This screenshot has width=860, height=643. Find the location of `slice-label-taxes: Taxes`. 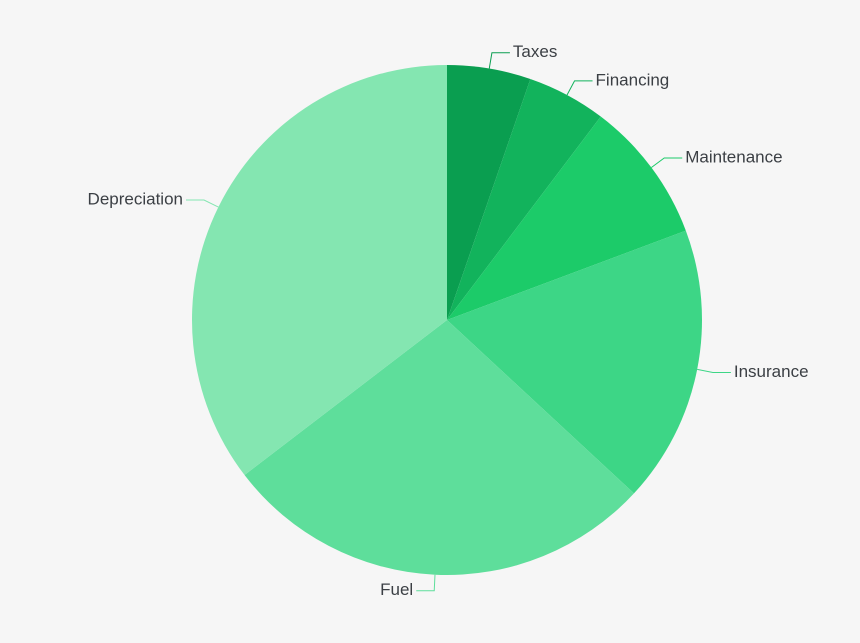

slice-label-taxes: Taxes is located at coordinates (535, 51).